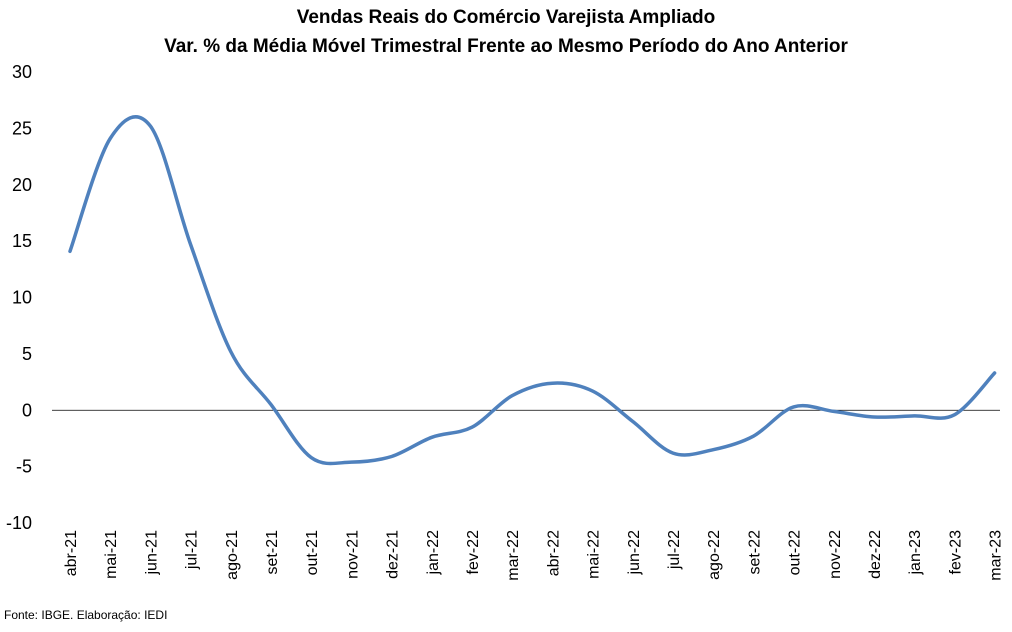 This screenshot has width=1012, height=632. Describe the element at coordinates (86, 615) in the screenshot. I see `source-note: Fonte: IBGE. Elaboração: IEDI` at that location.